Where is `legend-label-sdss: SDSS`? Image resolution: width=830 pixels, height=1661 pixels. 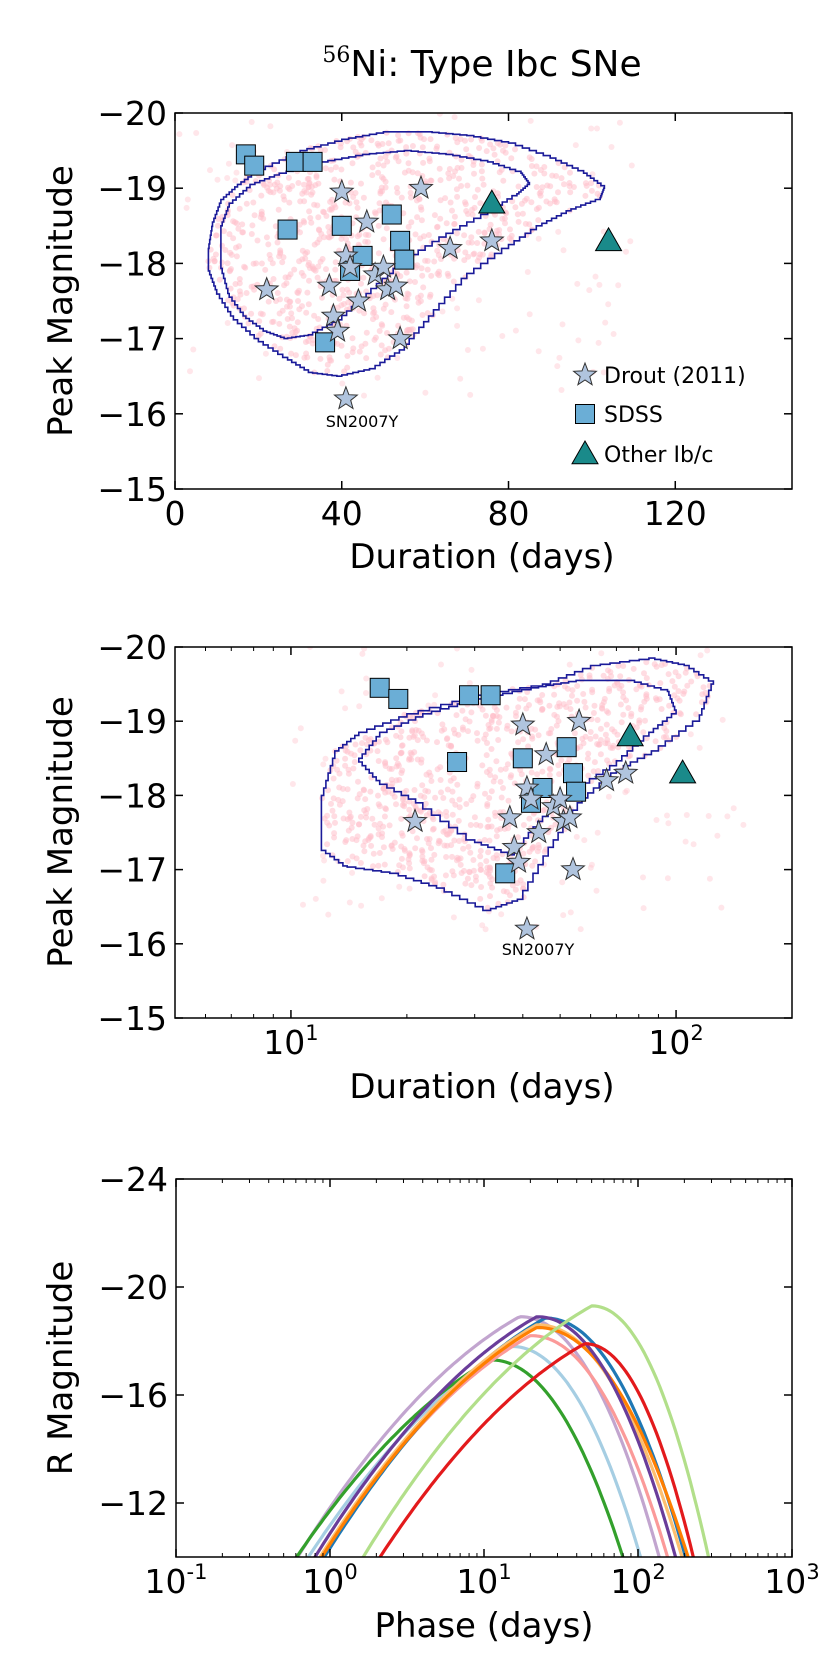 legend-label-sdss: SDSS is located at coordinates (633, 415).